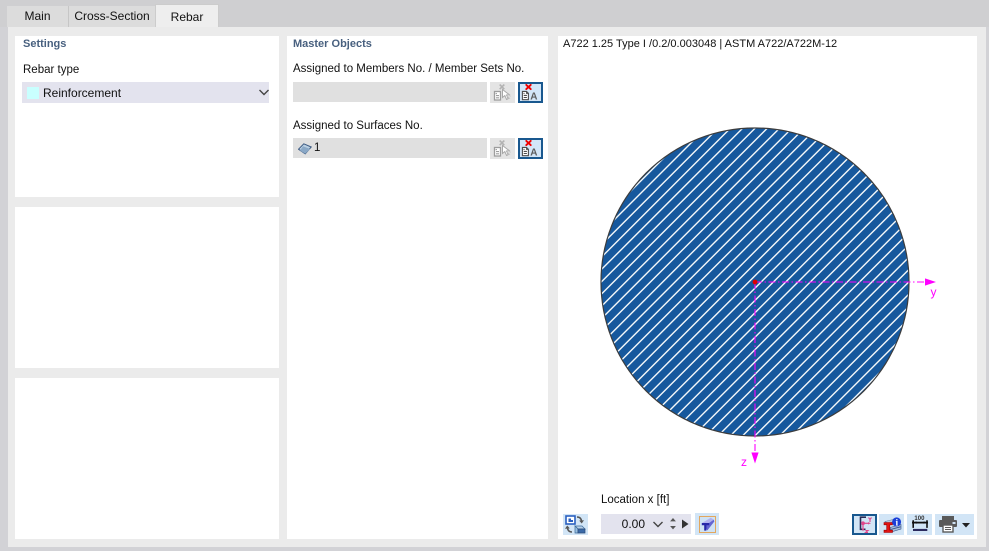  What do you see at coordinates (744, 462) in the screenshot?
I see `svg-text: z` at bounding box center [744, 462].